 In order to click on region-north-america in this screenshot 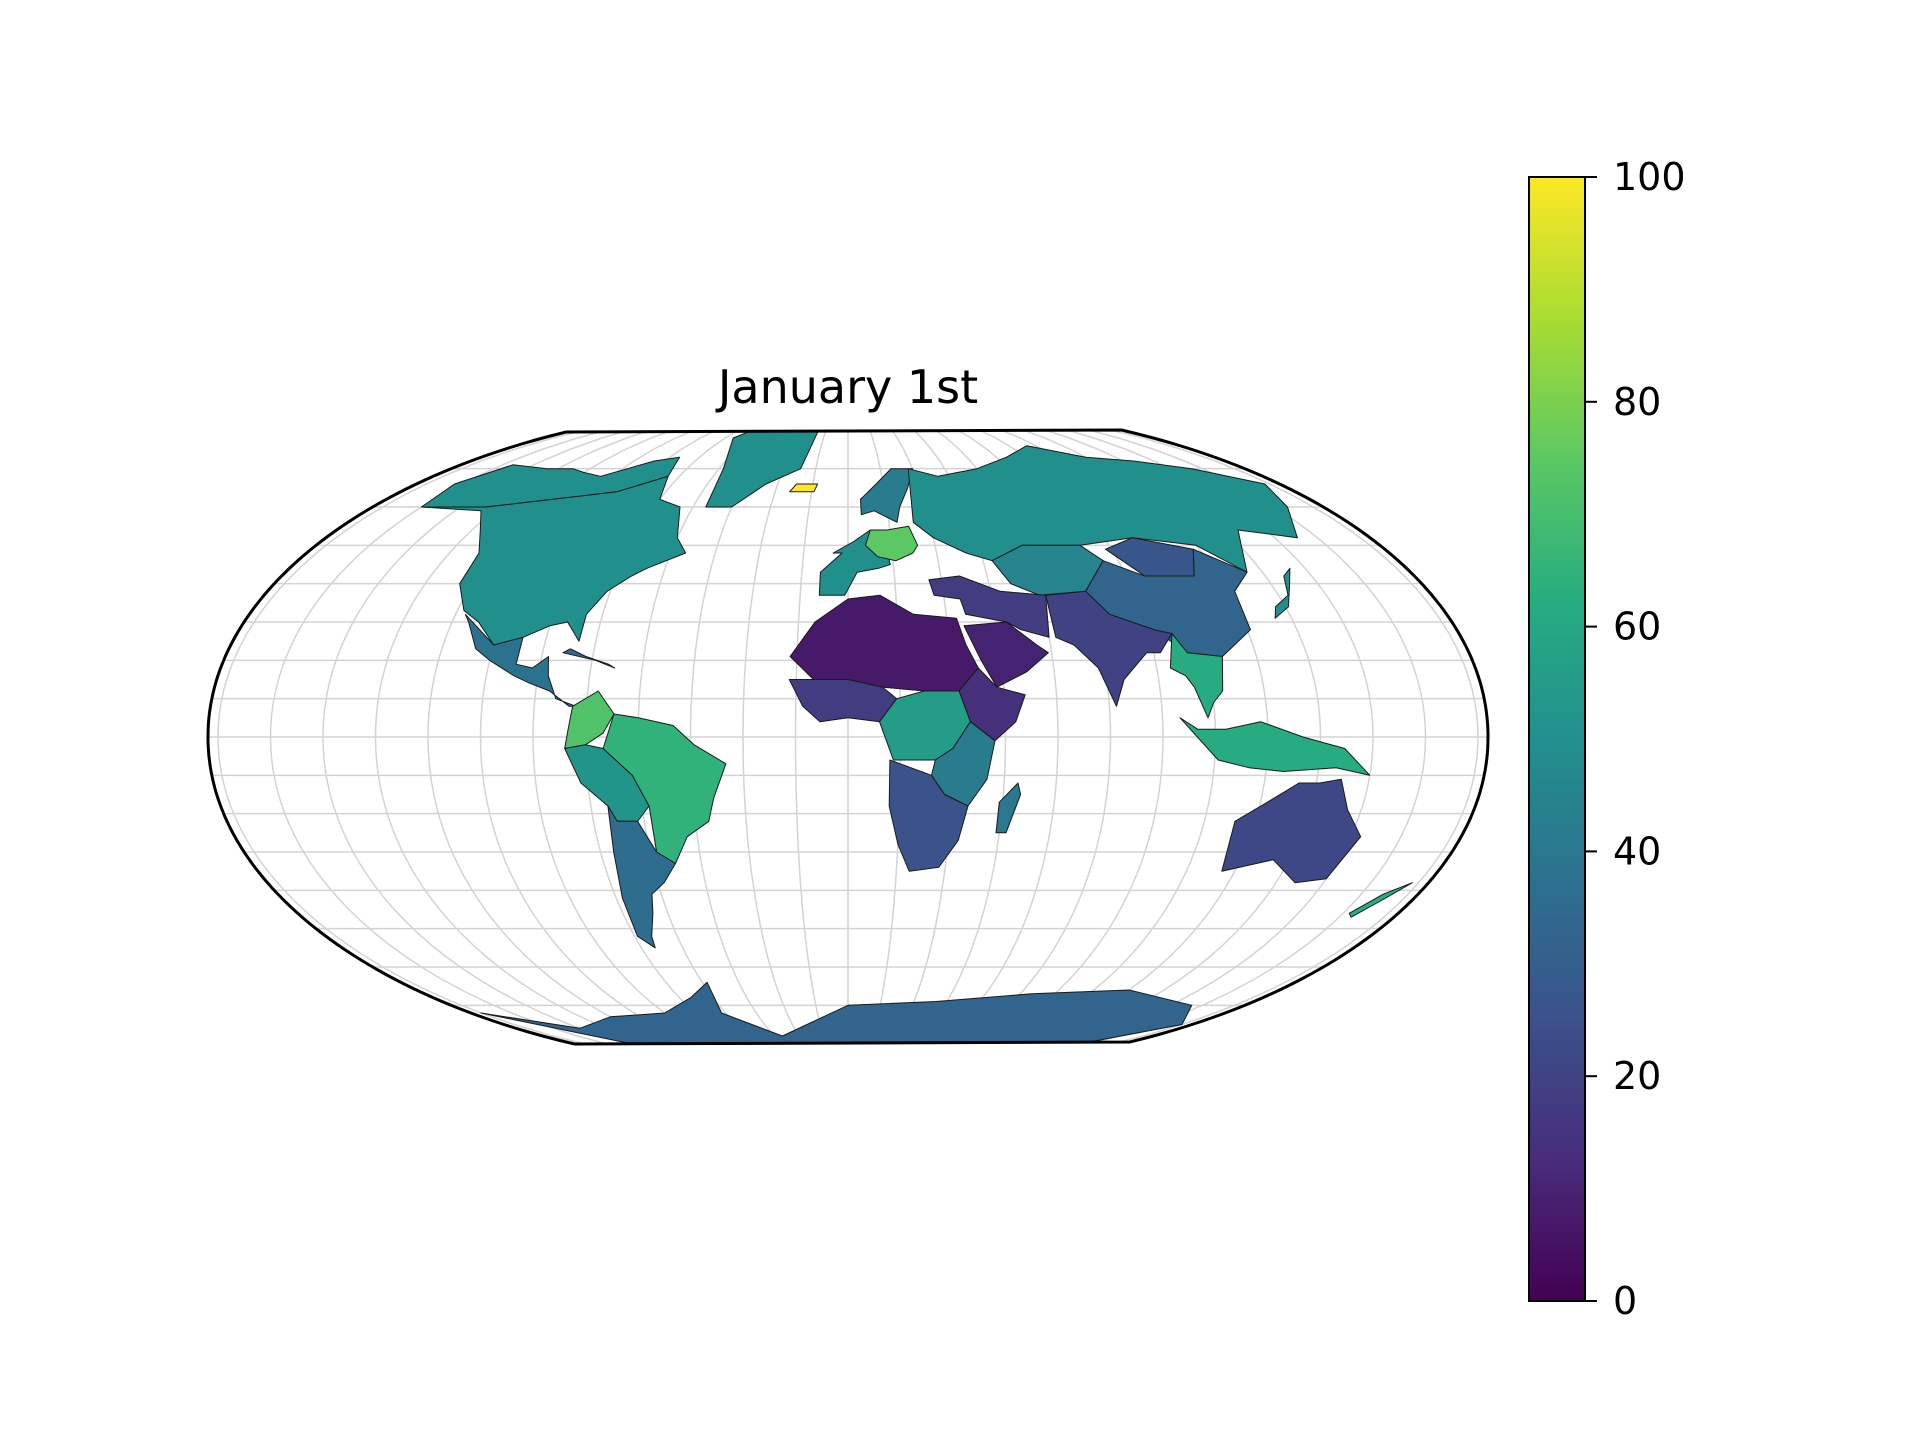, I will do `click(553, 560)`.